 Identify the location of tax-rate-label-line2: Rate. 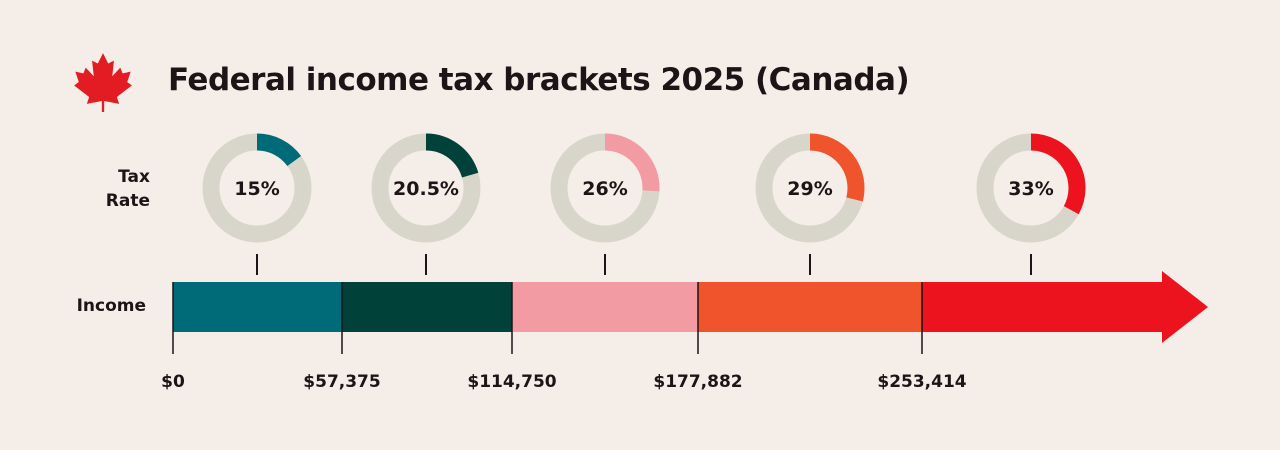
(127, 201).